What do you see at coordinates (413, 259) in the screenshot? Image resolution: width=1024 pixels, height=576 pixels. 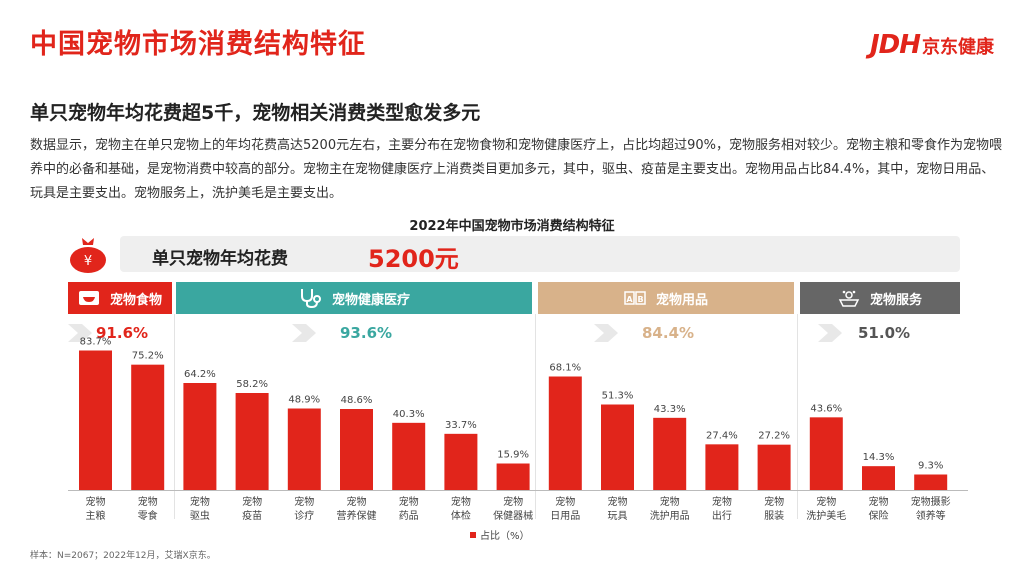 I see `spend-value: 5200元` at bounding box center [413, 259].